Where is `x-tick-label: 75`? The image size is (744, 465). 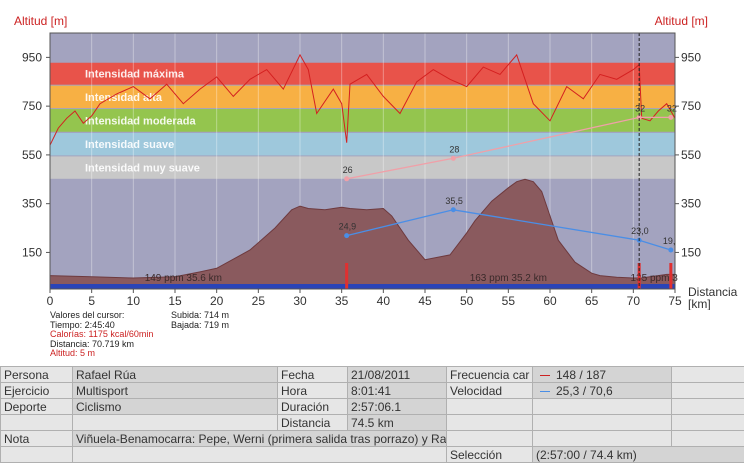
x-tick-label: 75 is located at coordinates (675, 301).